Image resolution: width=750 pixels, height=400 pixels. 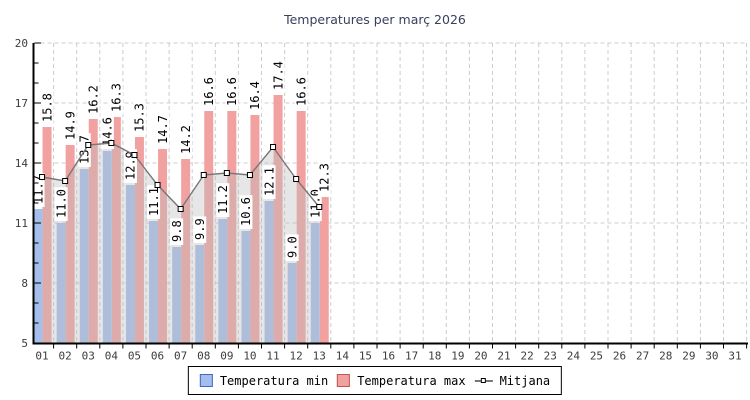 What do you see at coordinates (525, 380) in the screenshot?
I see `legend-label-mean: Mitjana` at bounding box center [525, 380].